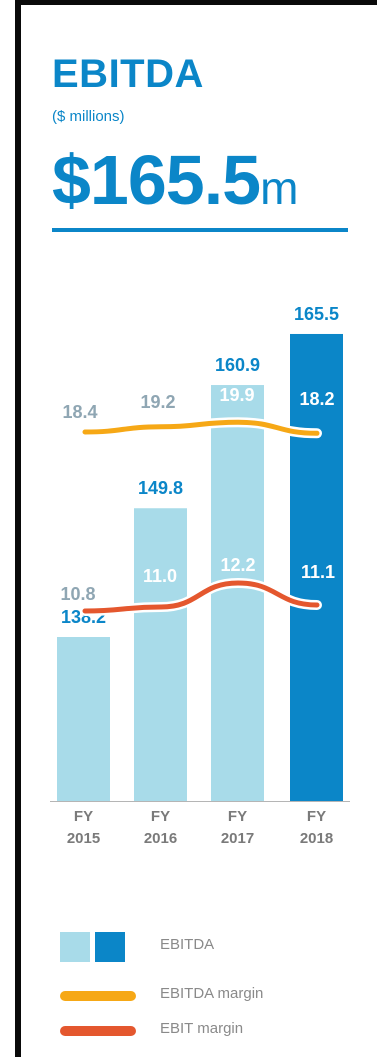 This screenshot has height=1057, width=377. I want to click on legend-label-ebitda-margin: EBITDA margin, so click(212, 993).